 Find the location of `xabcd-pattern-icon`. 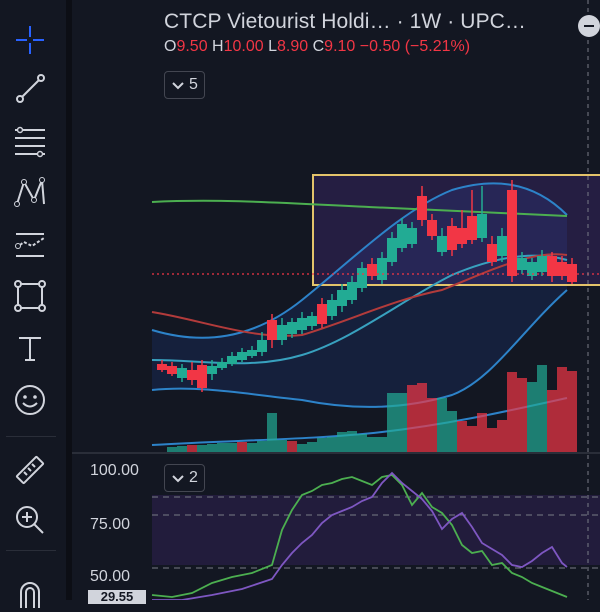

xabcd-pattern-icon is located at coordinates (29, 192).